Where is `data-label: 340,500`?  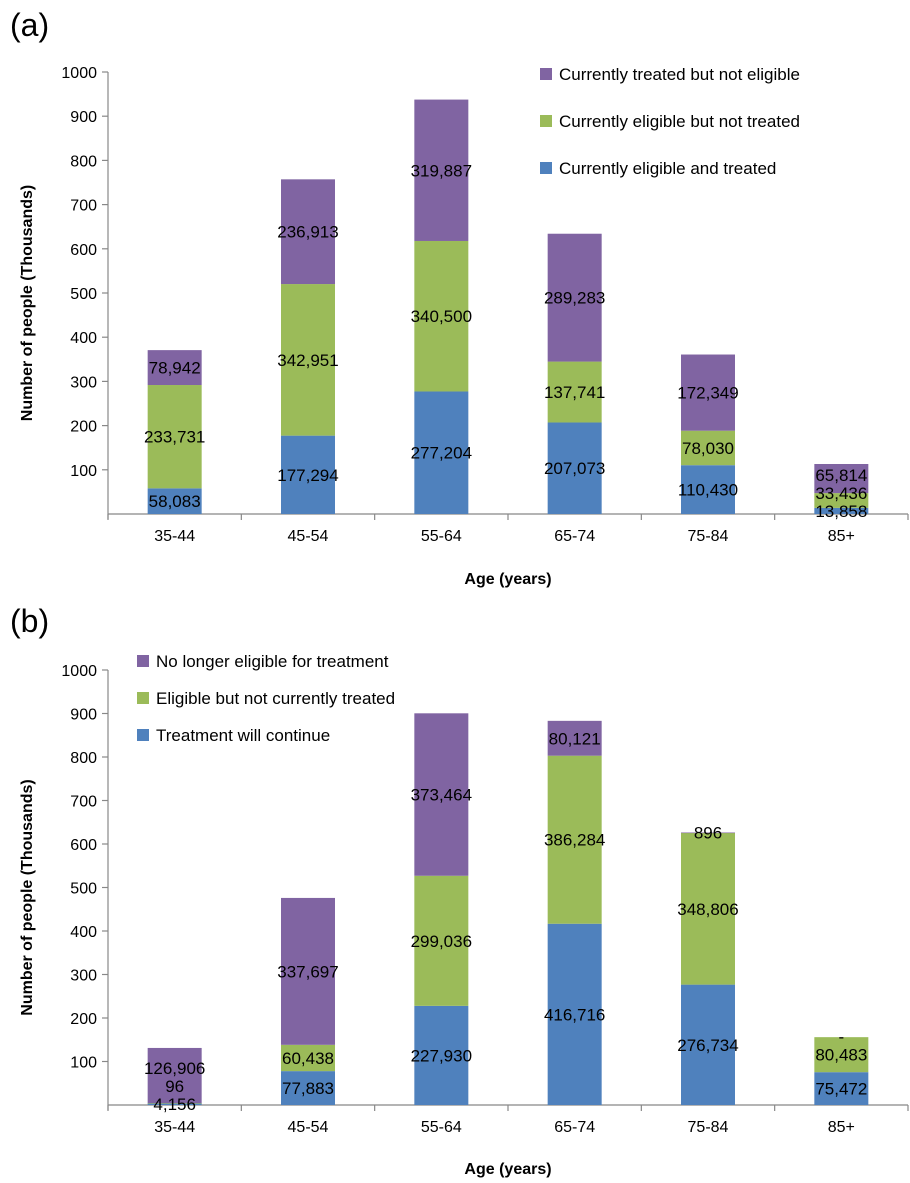 data-label: 340,500 is located at coordinates (441, 316).